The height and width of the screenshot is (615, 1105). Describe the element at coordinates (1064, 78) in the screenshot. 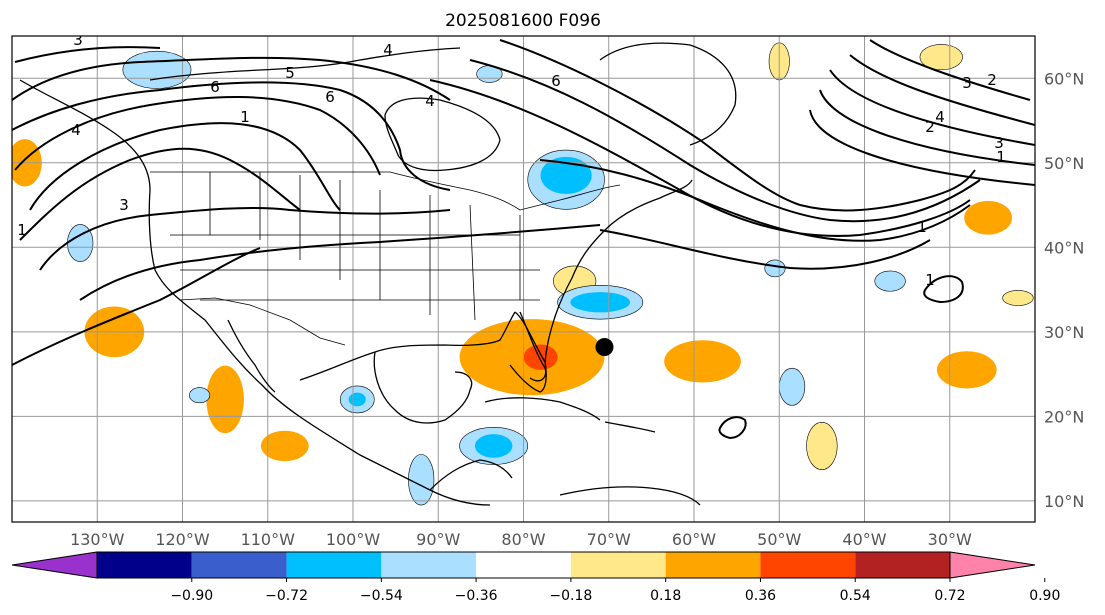

I see `latitude-label: 60°N` at that location.